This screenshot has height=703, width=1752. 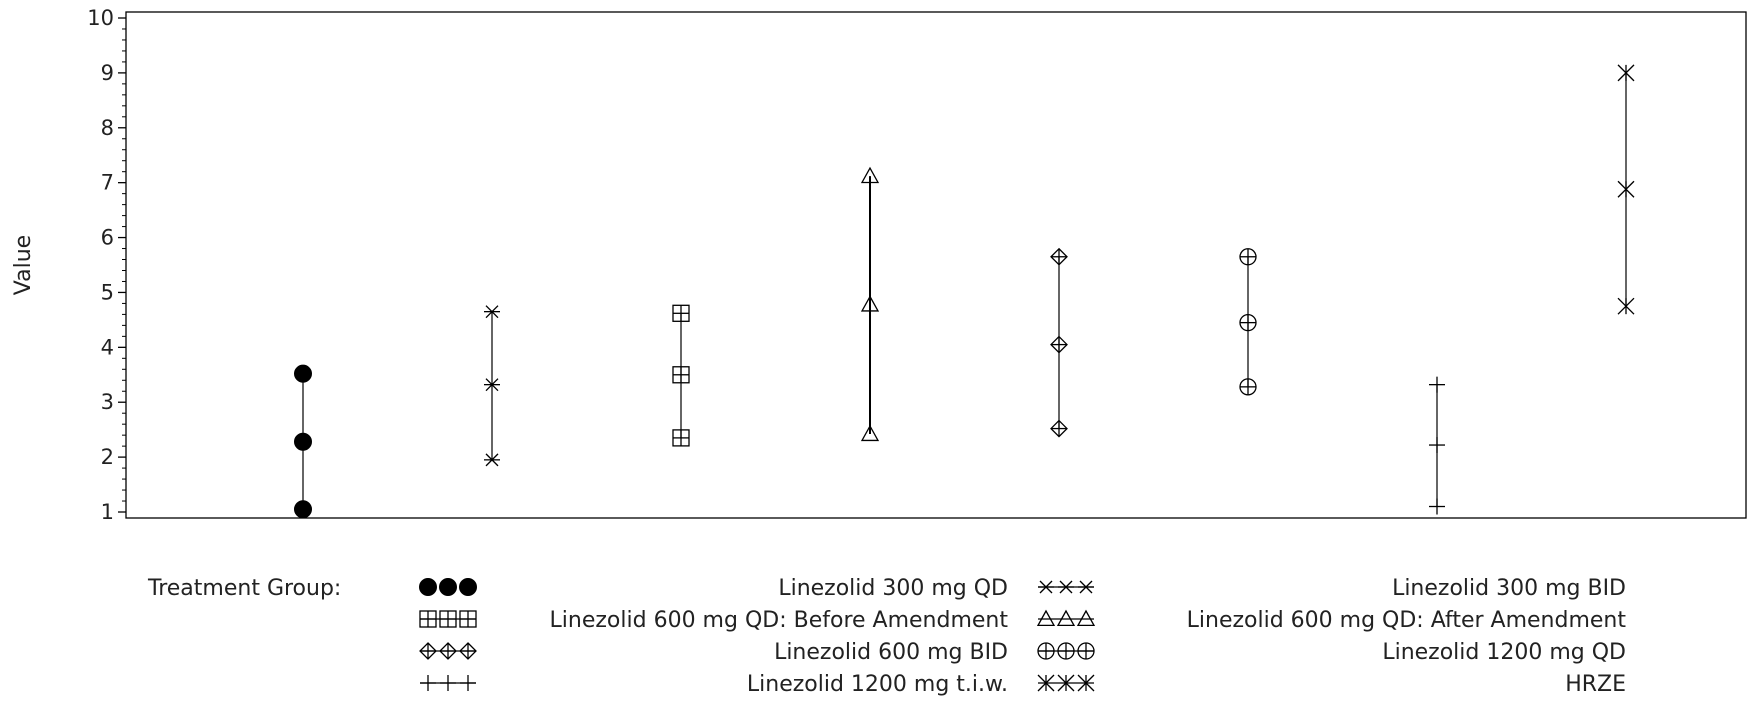 I want to click on y-tick-label: 8, so click(x=107, y=128).